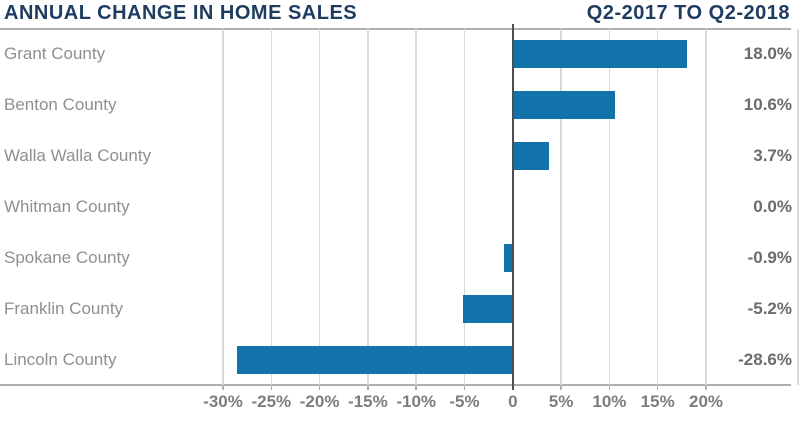  Describe the element at coordinates (416, 401) in the screenshot. I see `x-tick-label: -10%` at that location.